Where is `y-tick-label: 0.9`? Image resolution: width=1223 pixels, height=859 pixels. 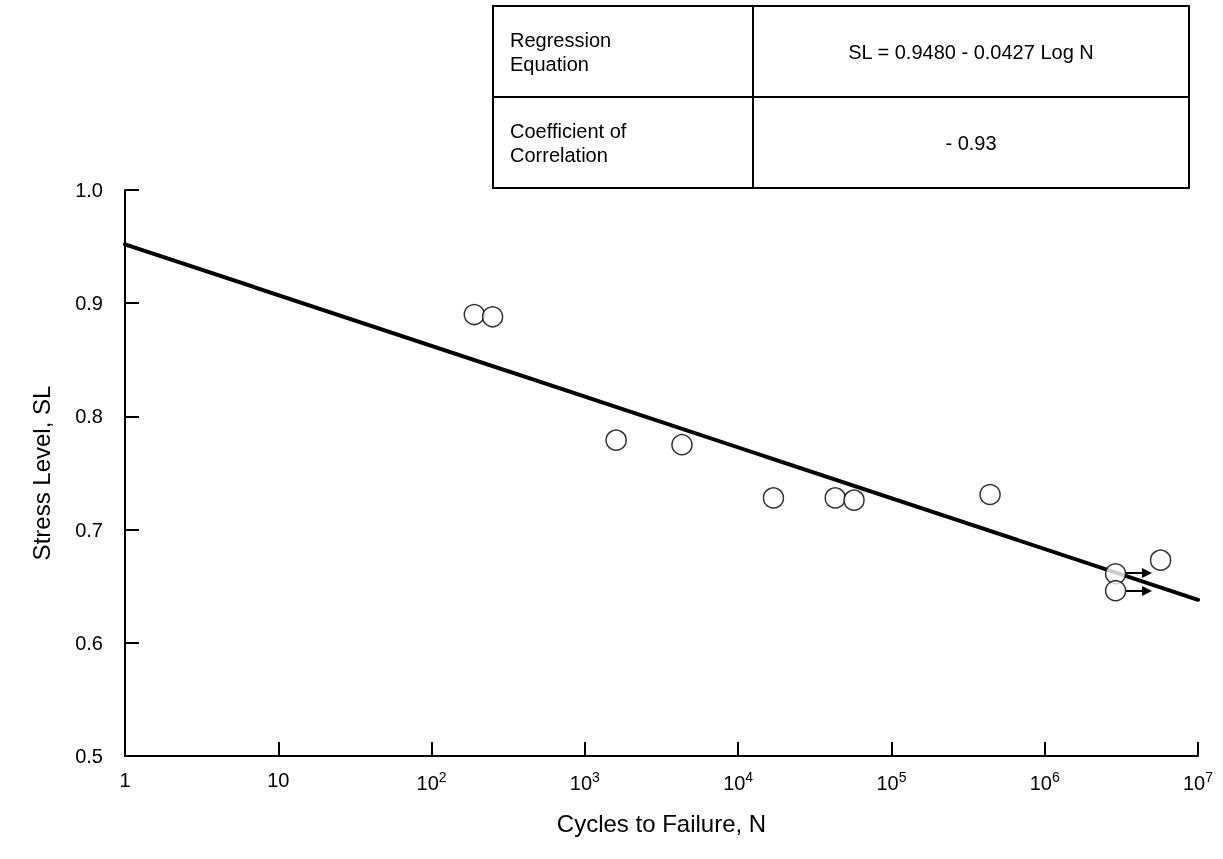 y-tick-label: 0.9 is located at coordinates (89, 303).